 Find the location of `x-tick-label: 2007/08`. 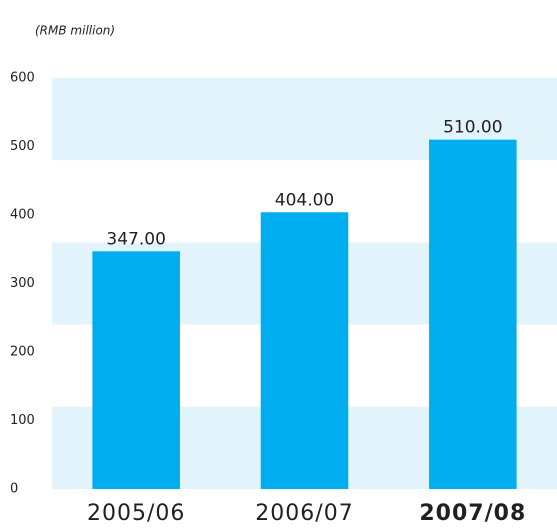

x-tick-label: 2007/08 is located at coordinates (472, 513).